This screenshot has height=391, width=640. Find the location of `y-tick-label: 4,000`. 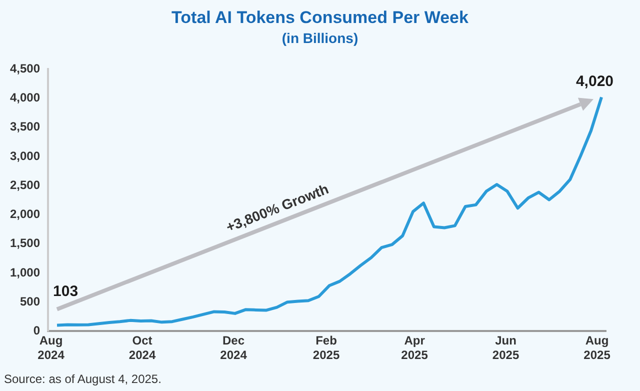

y-tick-label: 4,000 is located at coordinates (25, 97).